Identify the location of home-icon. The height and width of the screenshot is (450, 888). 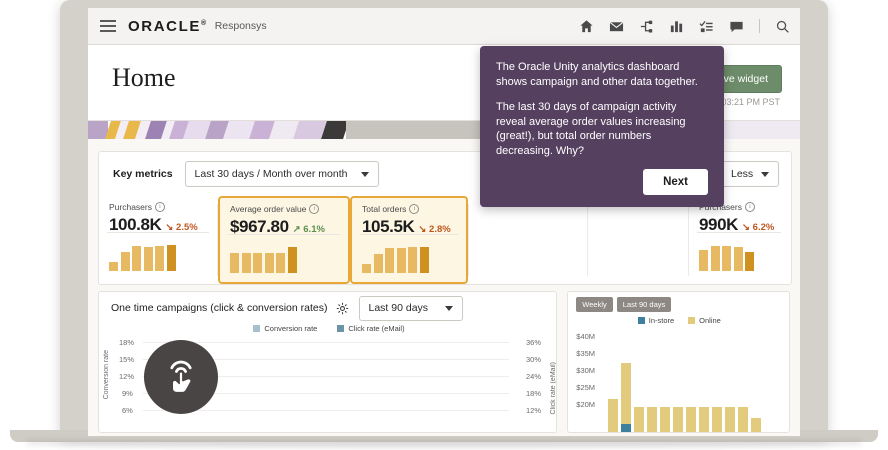
(586, 26).